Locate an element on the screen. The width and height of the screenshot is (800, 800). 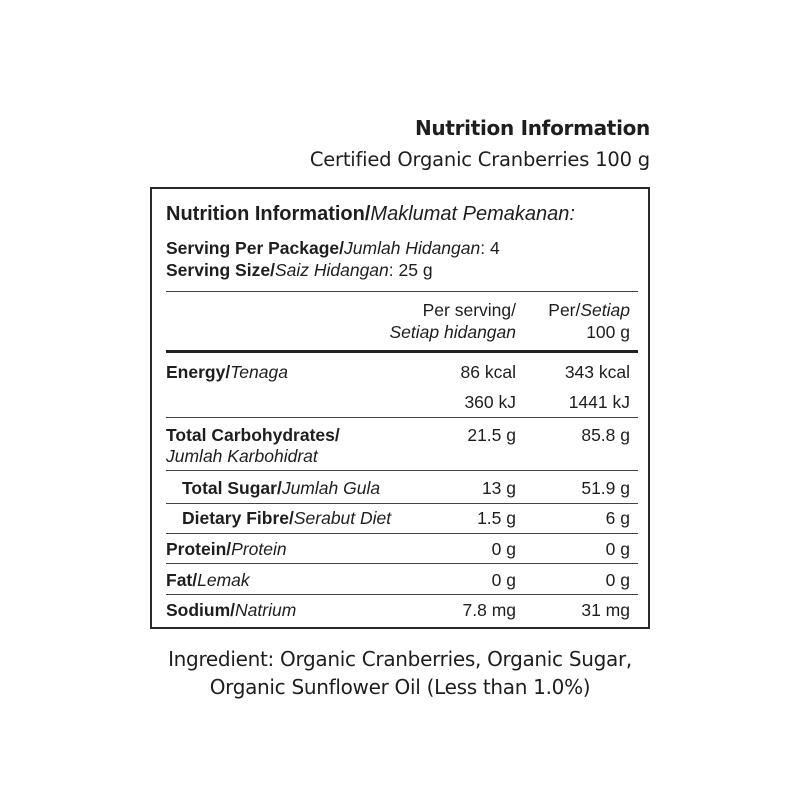
row-protein-label: Protein/Protein is located at coordinates (226, 549).